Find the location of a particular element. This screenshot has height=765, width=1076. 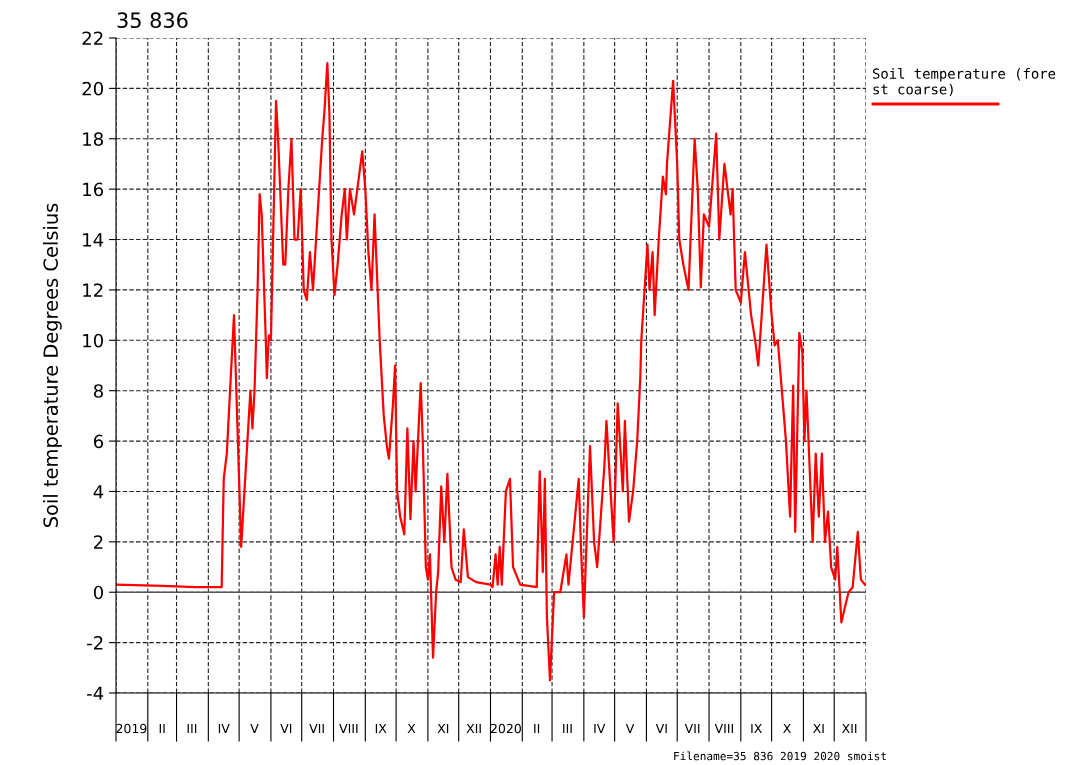

y-tick-label: 8 is located at coordinates (98, 391).